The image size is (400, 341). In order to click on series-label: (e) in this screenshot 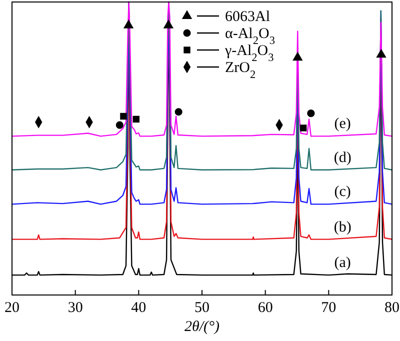, I will do `click(342, 124)`.